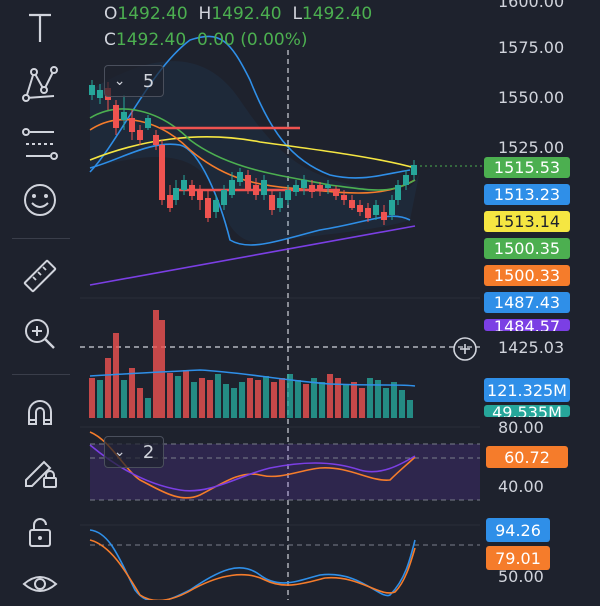  I want to click on open-label: O, so click(111, 14).